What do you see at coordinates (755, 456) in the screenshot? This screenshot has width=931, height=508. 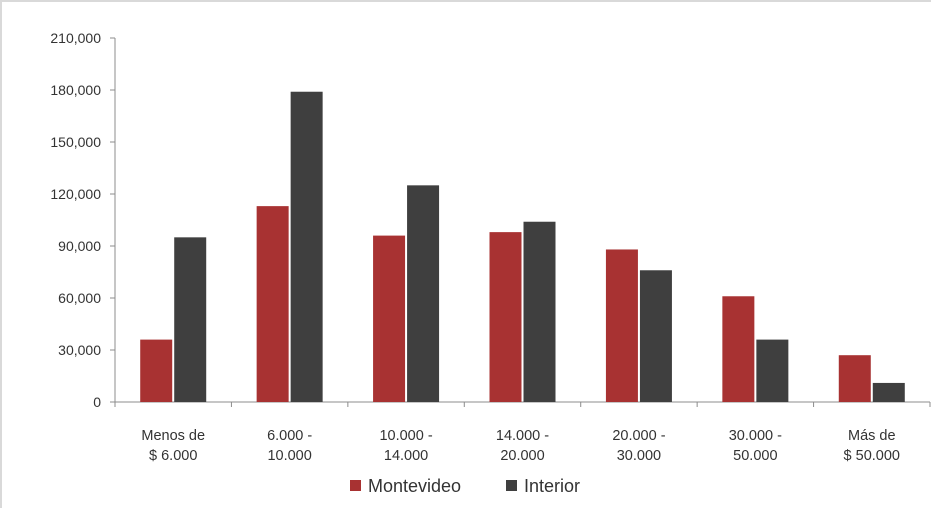 I see `x-category-label: 50.000` at bounding box center [755, 456].